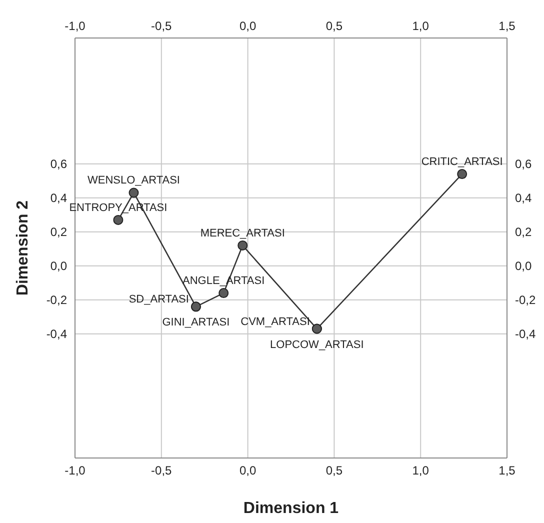  Describe the element at coordinates (523, 266) in the screenshot. I see `y2-tick-label: 0,0` at that location.